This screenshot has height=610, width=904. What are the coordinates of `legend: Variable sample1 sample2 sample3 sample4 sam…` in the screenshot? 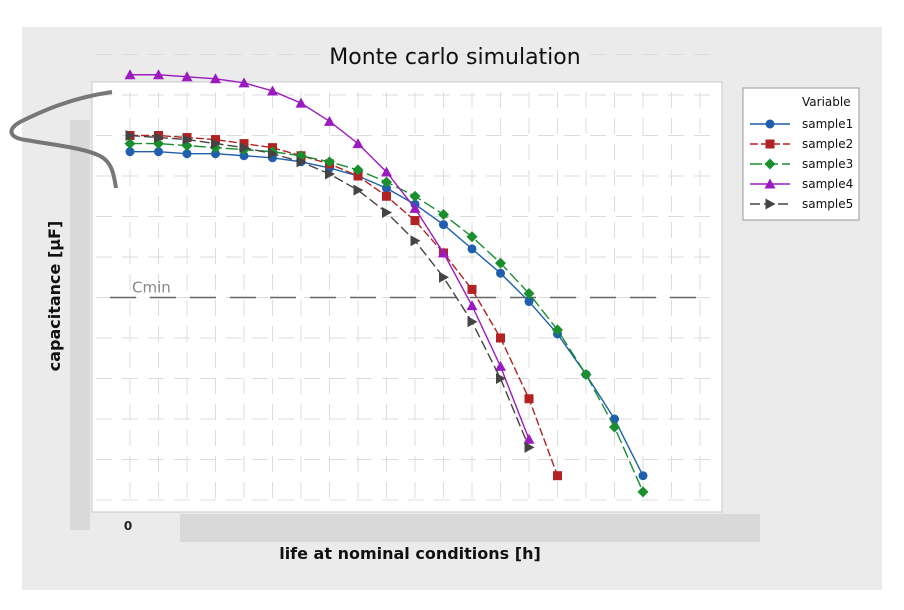 It's located at (801, 154).